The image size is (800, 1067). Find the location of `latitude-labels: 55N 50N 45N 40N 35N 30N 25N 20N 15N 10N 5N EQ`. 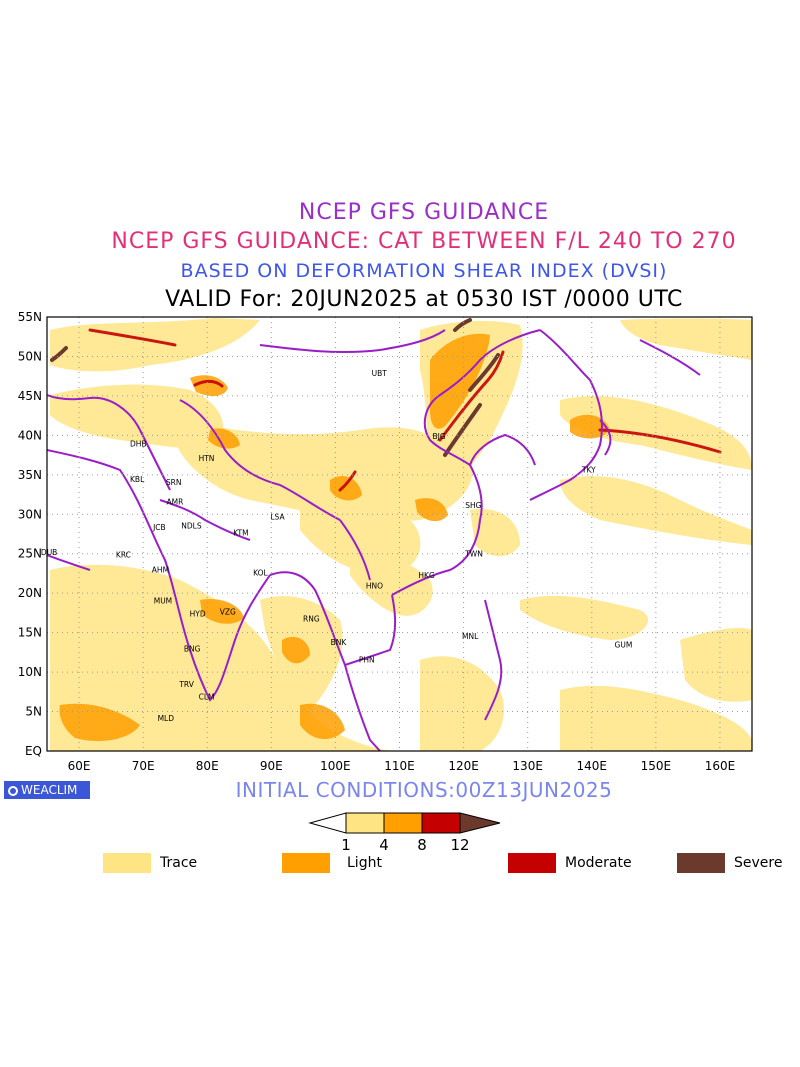

latitude-labels: 55N 50N 45N 40N 35N 30N 25N 20N 15N 10N 5N EQ is located at coordinates (30, 534).